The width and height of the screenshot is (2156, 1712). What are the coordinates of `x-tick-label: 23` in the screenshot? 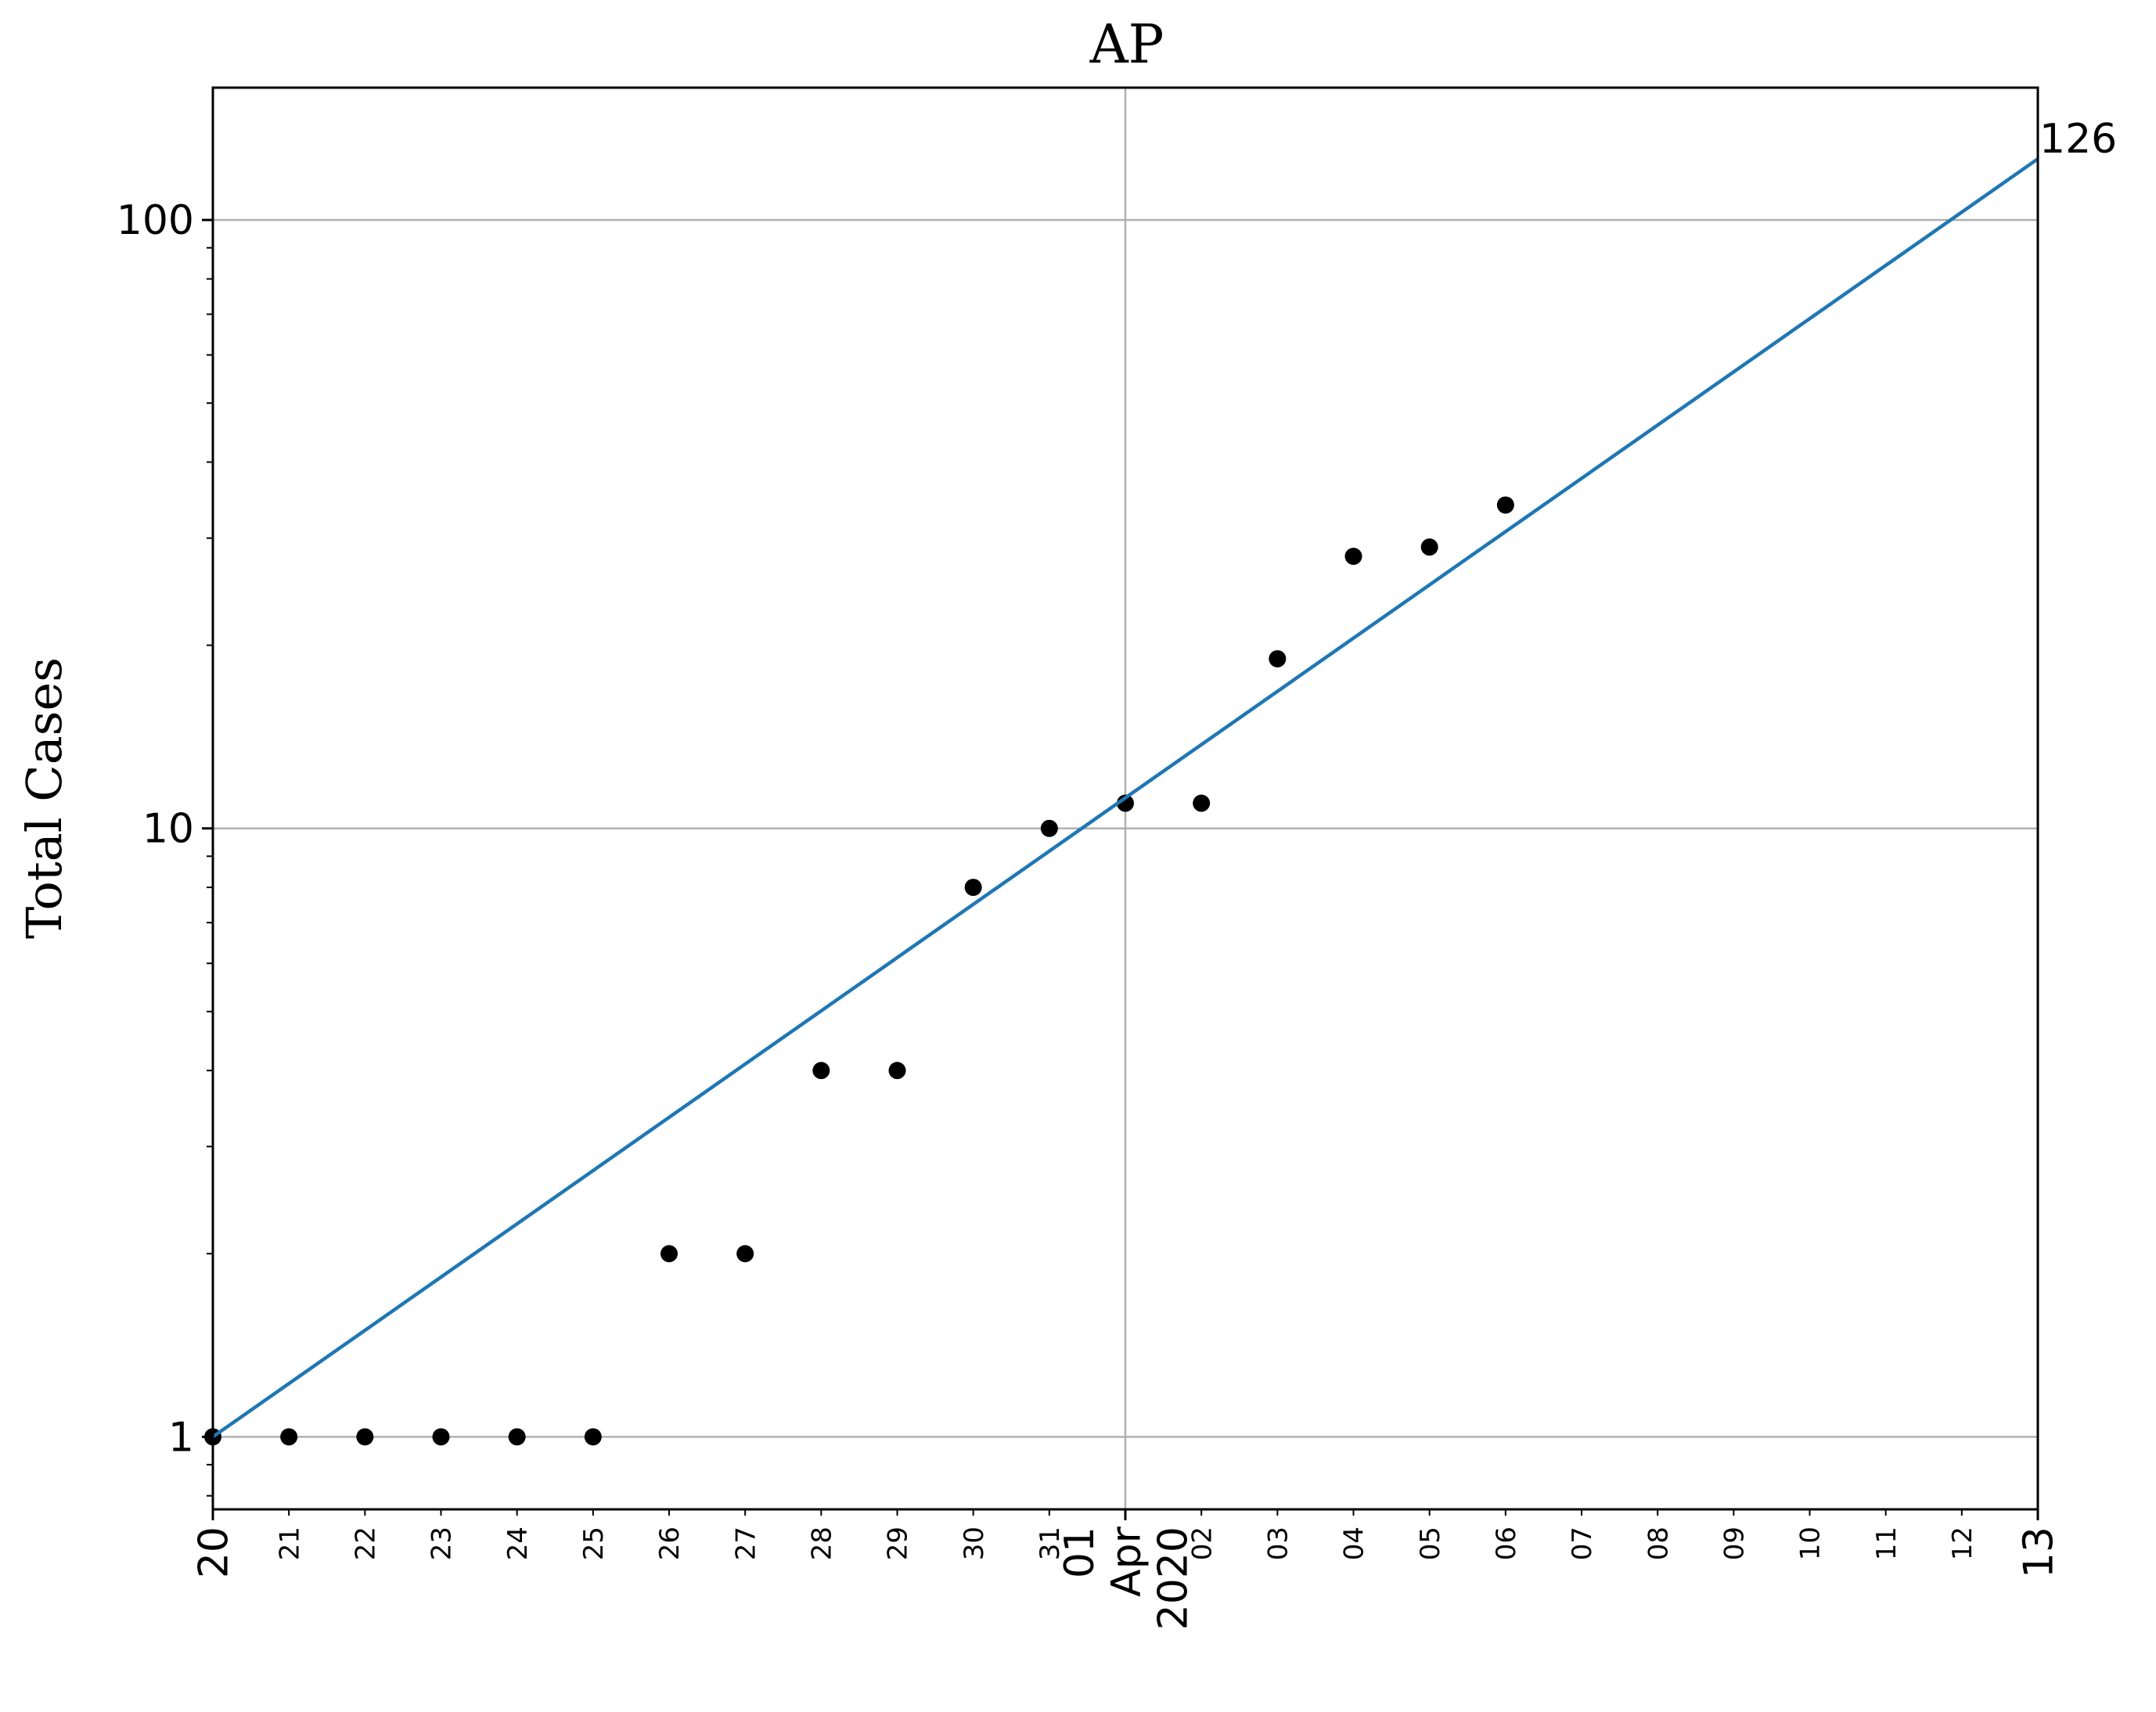 It's located at (442, 1543).